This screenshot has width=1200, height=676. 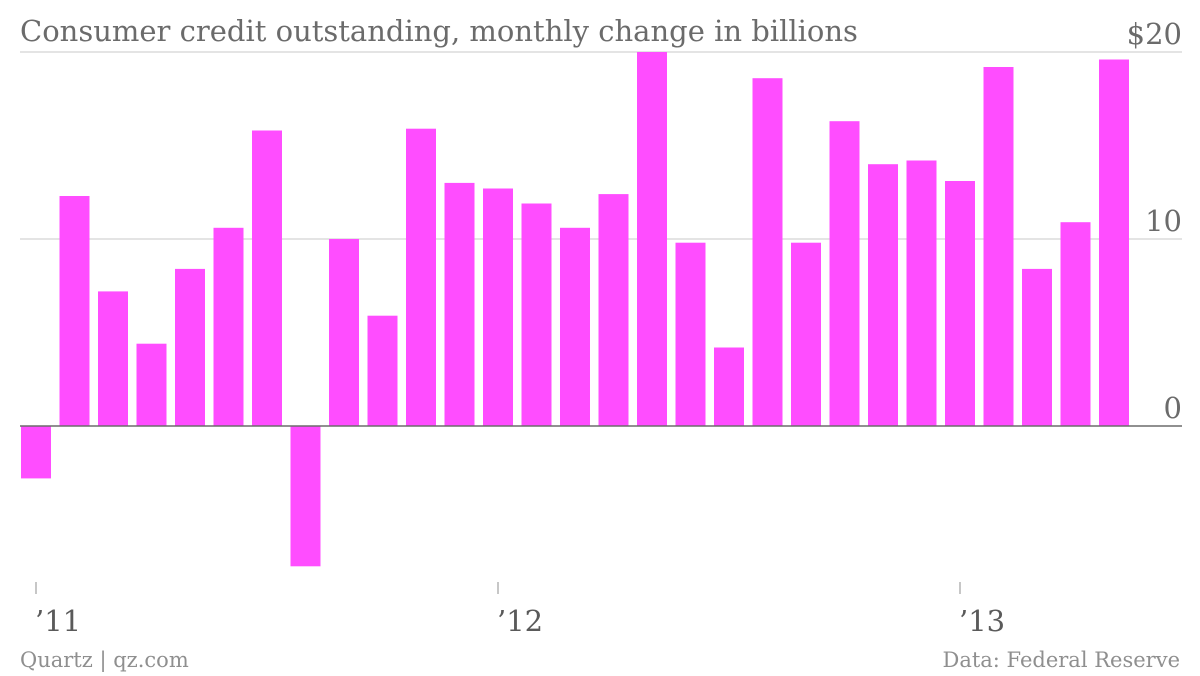 I want to click on x-axis-ticks: ’11 ’12 ’13, so click(x=520, y=610).